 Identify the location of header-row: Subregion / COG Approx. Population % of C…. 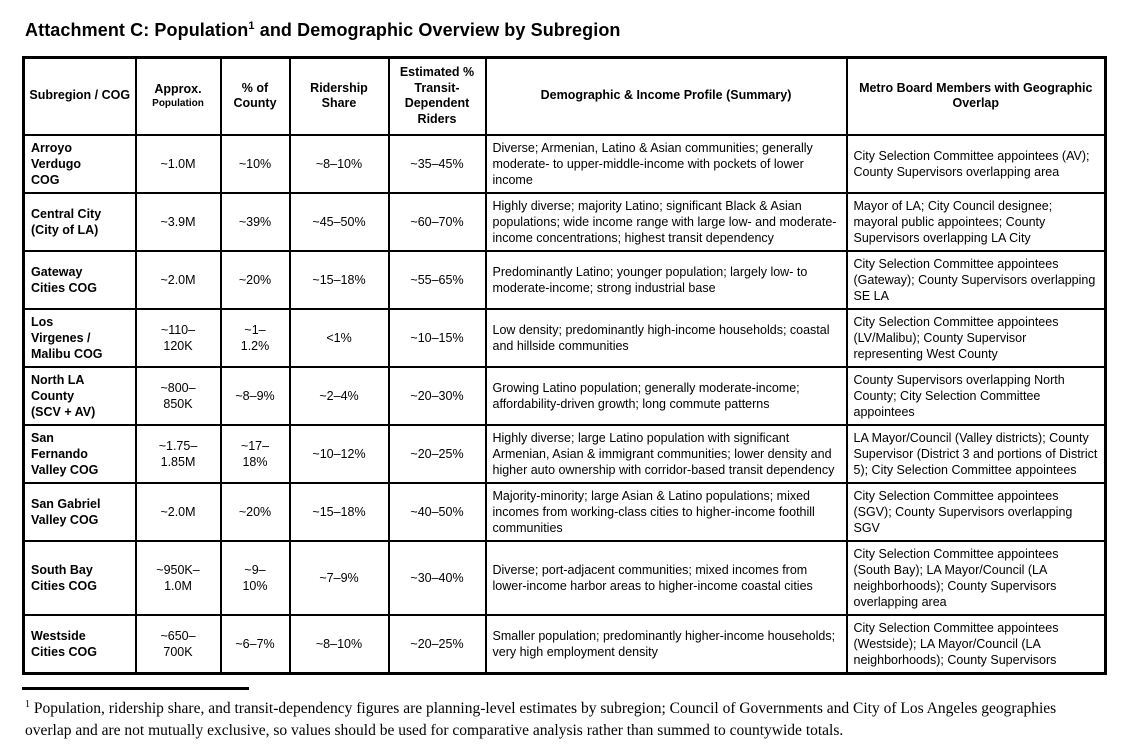
(564, 96).